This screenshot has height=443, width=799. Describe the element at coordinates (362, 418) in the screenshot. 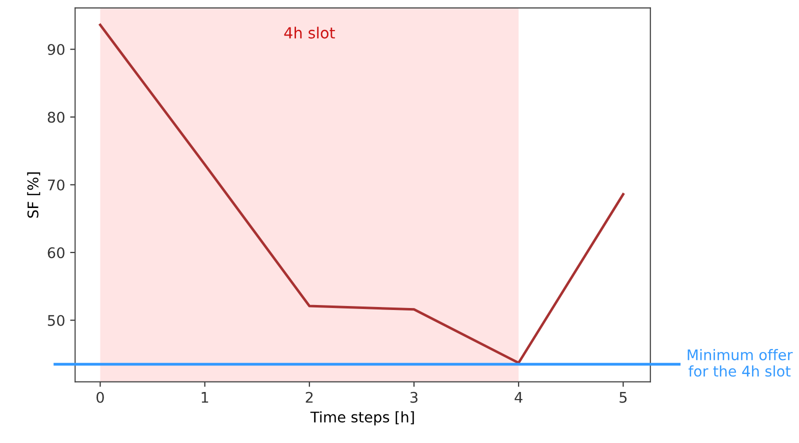

I see `x-axis-title: Time steps [h]` at that location.